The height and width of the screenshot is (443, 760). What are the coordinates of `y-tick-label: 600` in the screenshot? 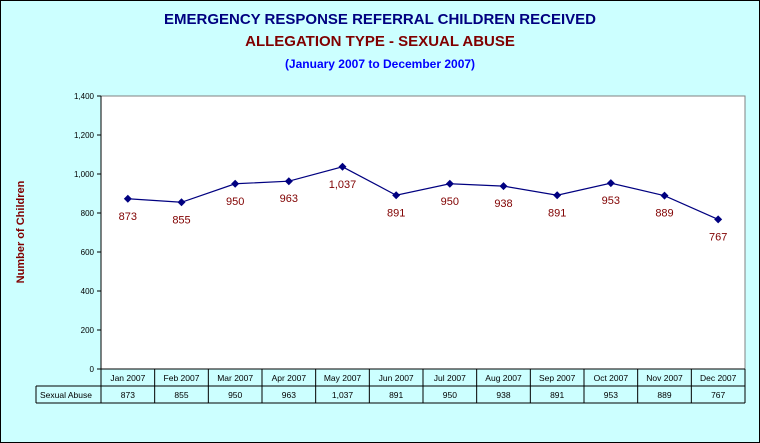 It's located at (88, 252).